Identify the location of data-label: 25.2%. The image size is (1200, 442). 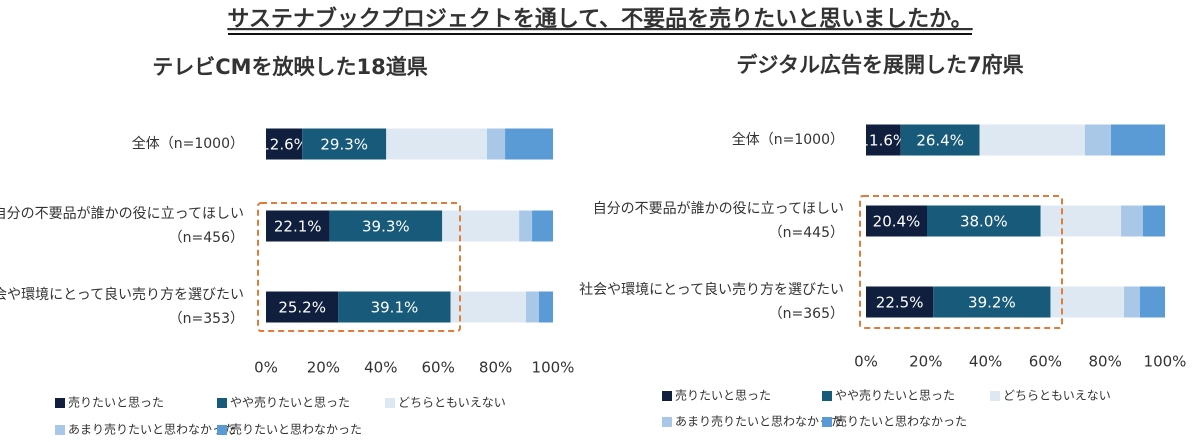
(302, 308).